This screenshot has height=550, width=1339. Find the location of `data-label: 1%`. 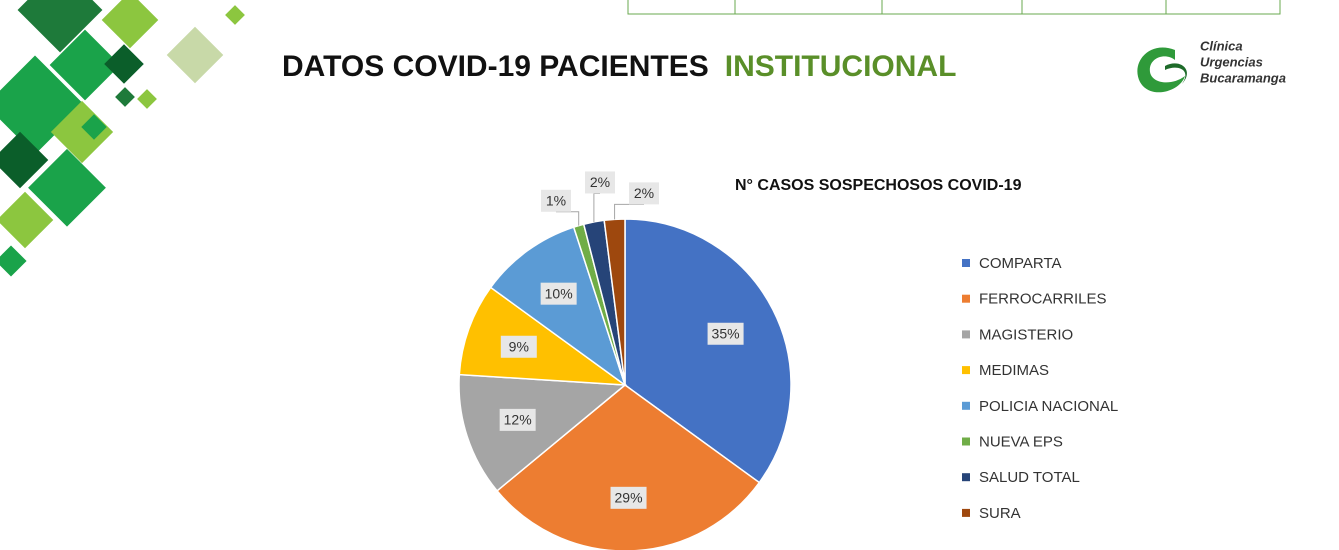

data-label: 1% is located at coordinates (556, 200).